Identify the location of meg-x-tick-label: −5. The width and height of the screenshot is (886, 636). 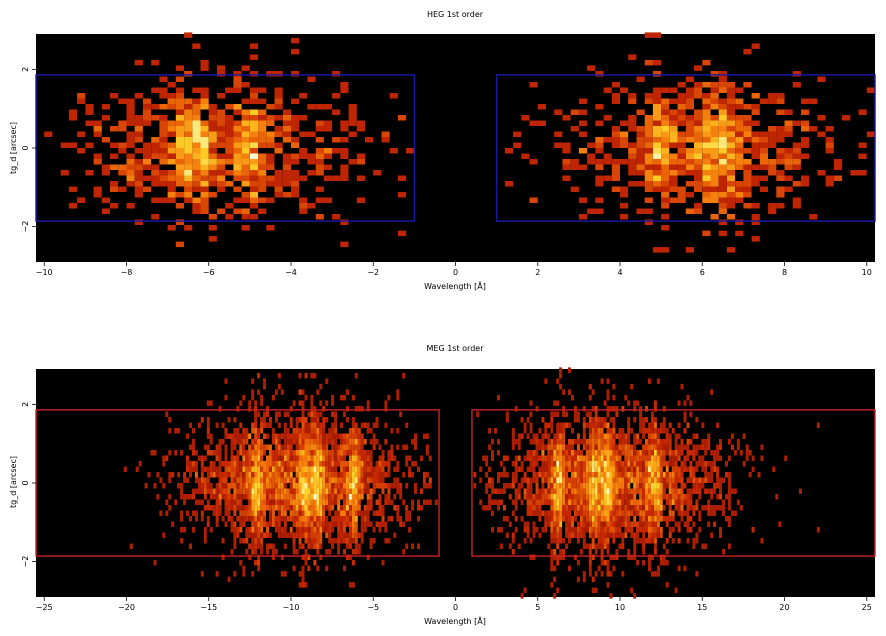
(373, 607).